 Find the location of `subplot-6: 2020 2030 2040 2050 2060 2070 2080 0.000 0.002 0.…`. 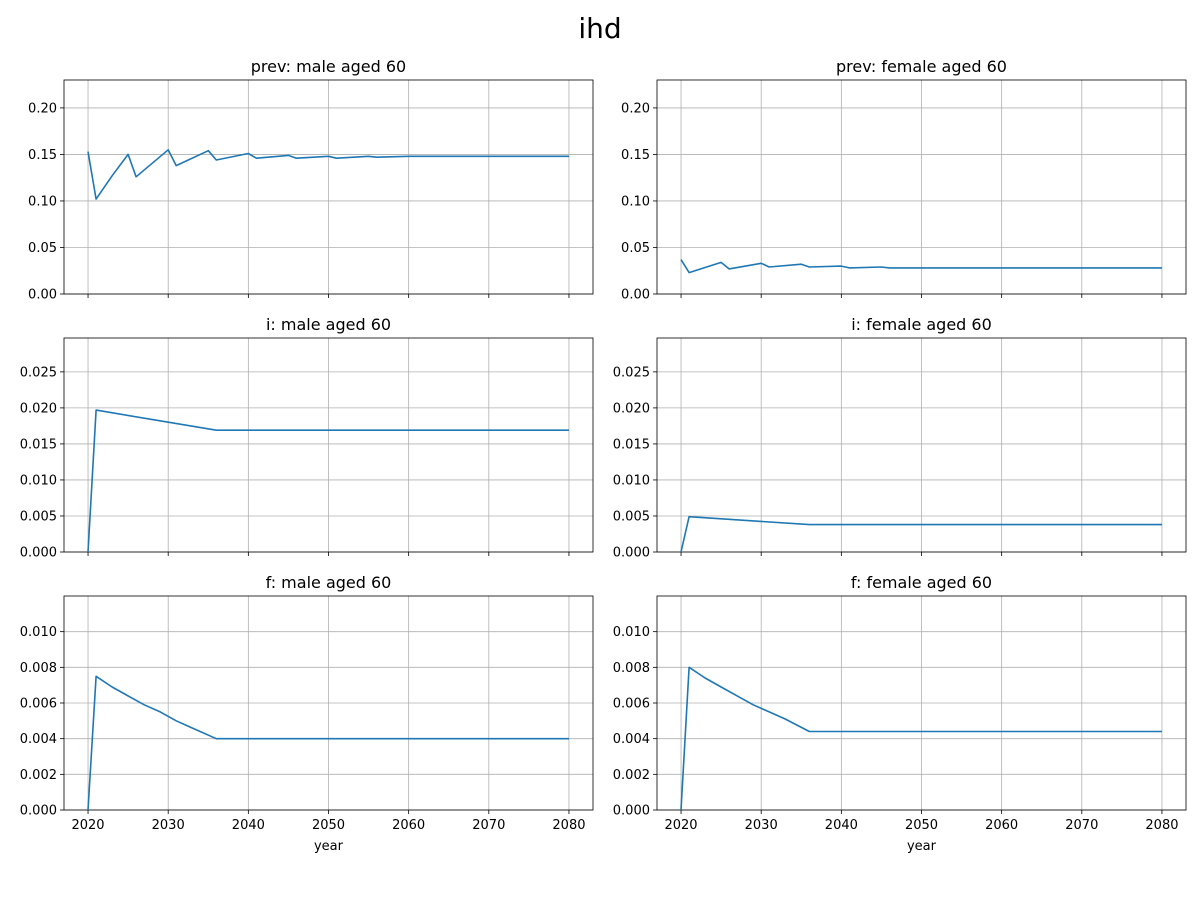

subplot-6: 2020 2030 2040 2050 2060 2070 2080 0.000 0.002 0.… is located at coordinates (900, 713).